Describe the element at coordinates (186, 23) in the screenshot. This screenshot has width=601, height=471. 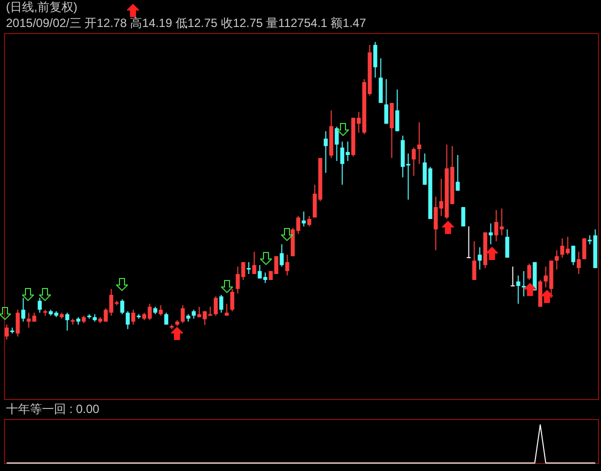
I see `chart-subtitle: 2015/09/02/三 开12.78 高14.19 低12.75 收12.75 量112754.1 额1.47` at that location.